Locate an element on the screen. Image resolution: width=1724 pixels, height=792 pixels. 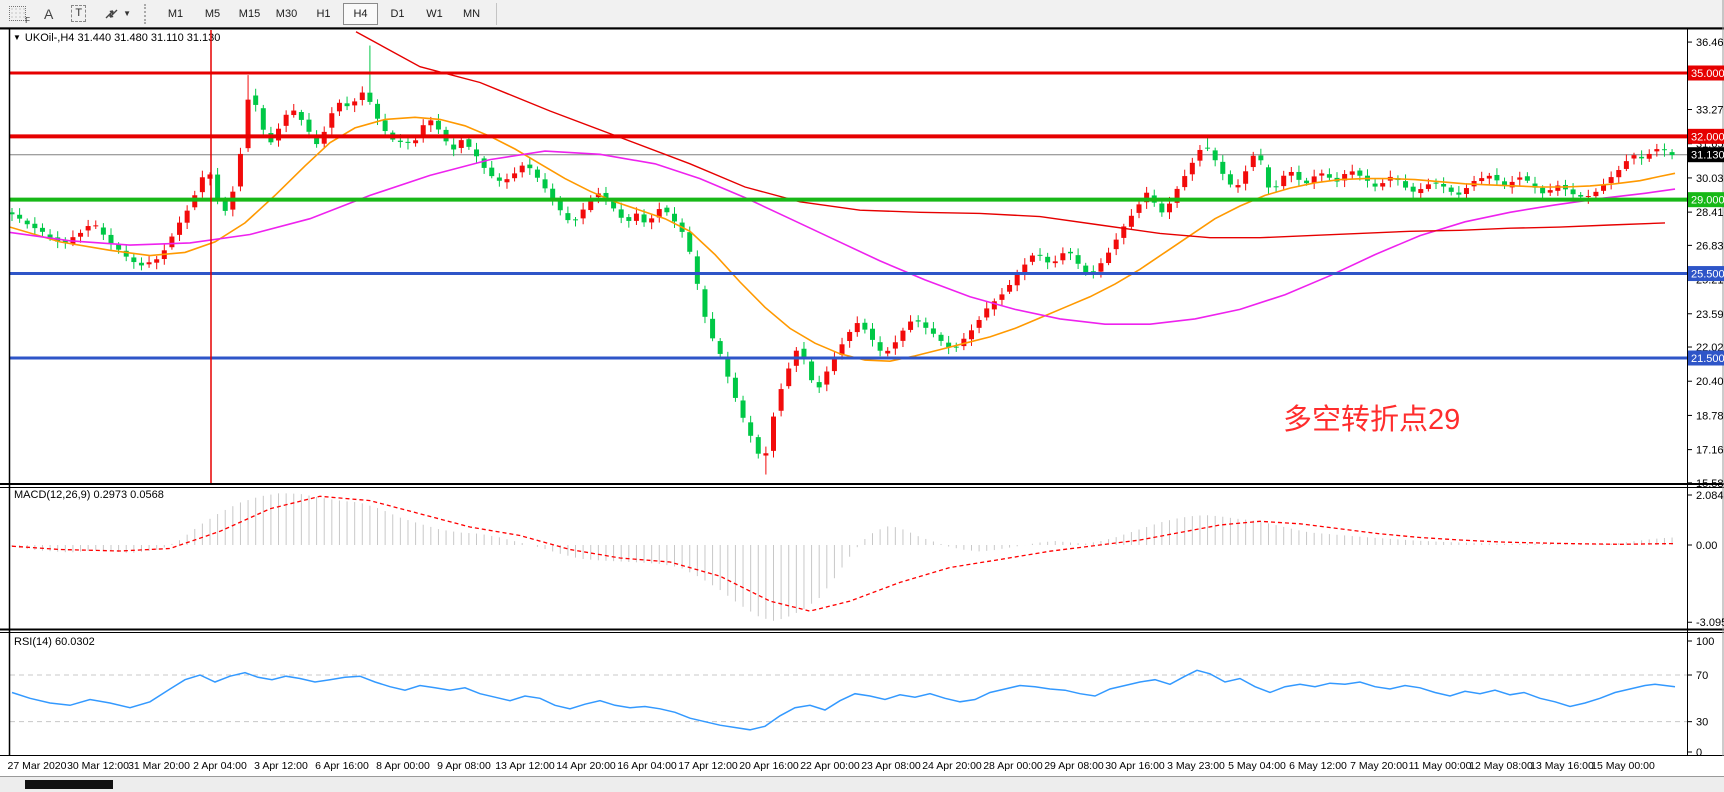
time-label: 8 Apr 00:00 is located at coordinates (403, 766).